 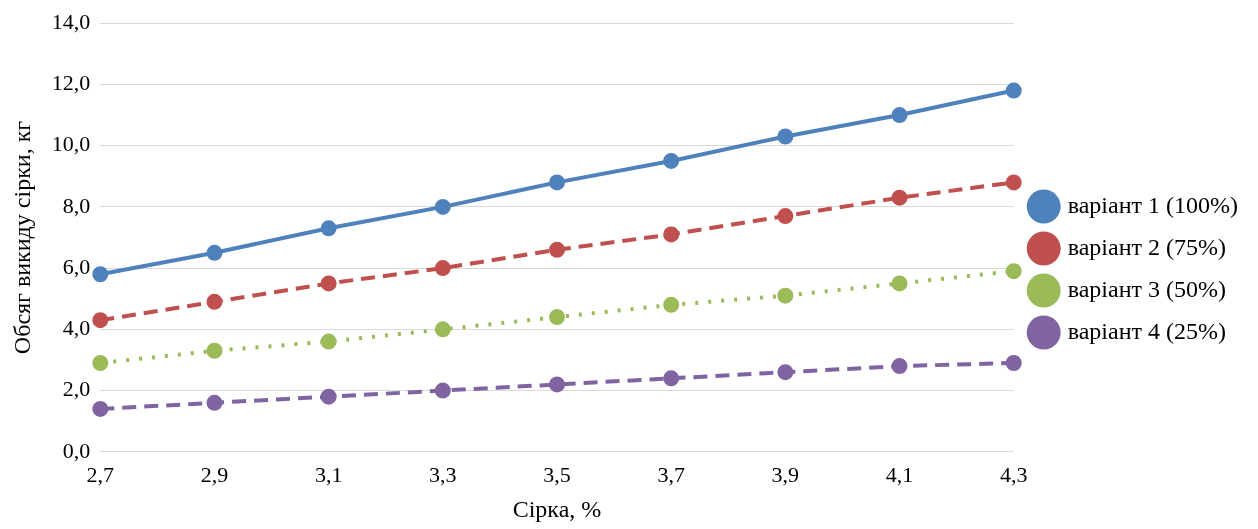 What do you see at coordinates (1013, 474) in the screenshot?
I see `x-tick-label: 4,3` at bounding box center [1013, 474].